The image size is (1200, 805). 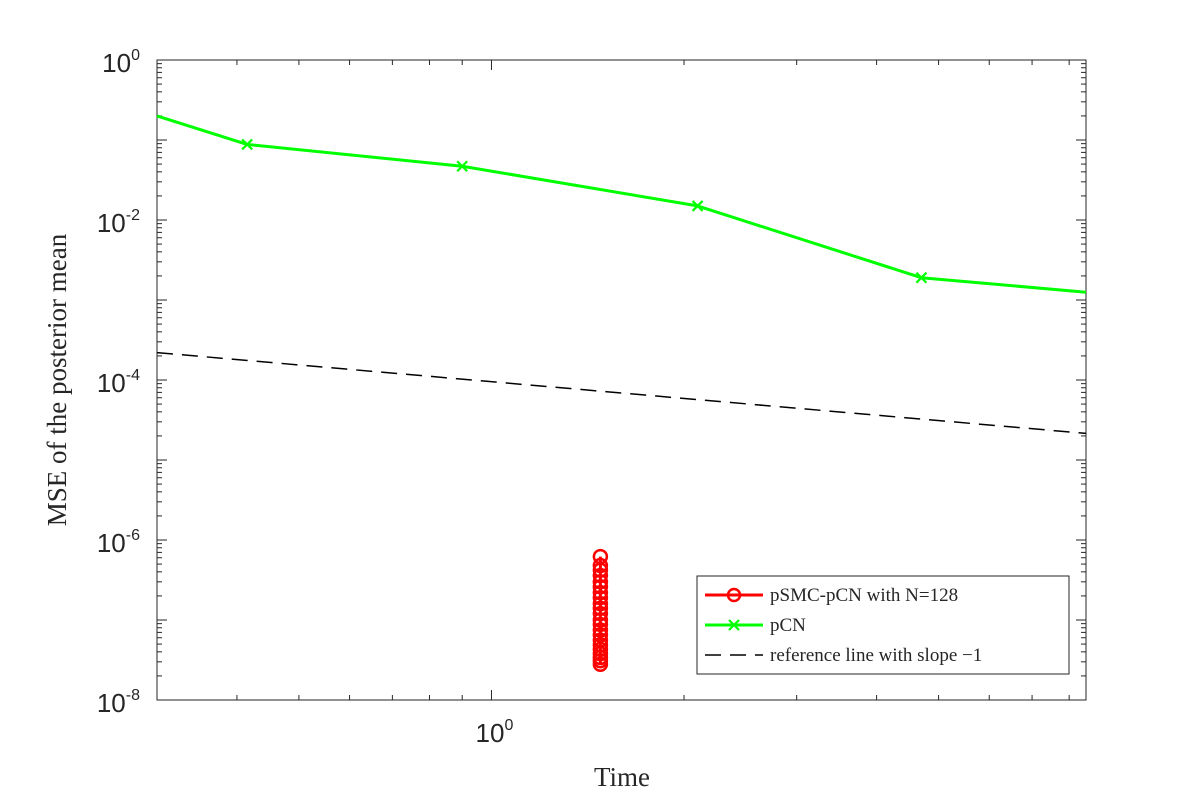 I want to click on y-tick-label: 10⁻⁸, so click(x=118, y=702).